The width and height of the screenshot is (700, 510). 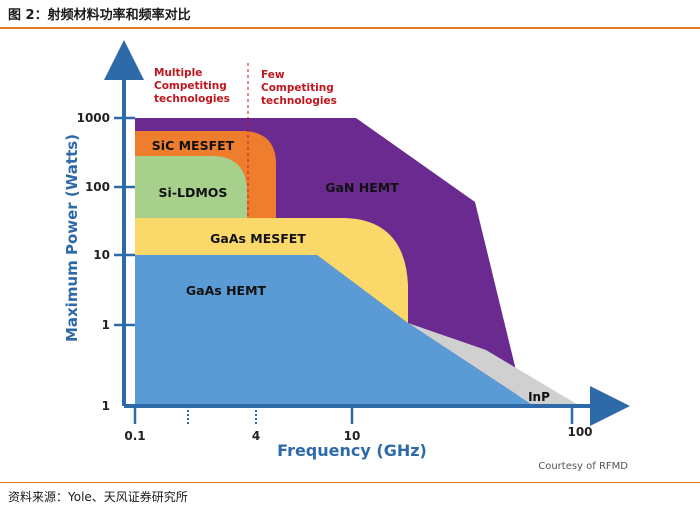 I want to click on label-gaas-mesfet: GaAs MESFET, so click(x=258, y=238).